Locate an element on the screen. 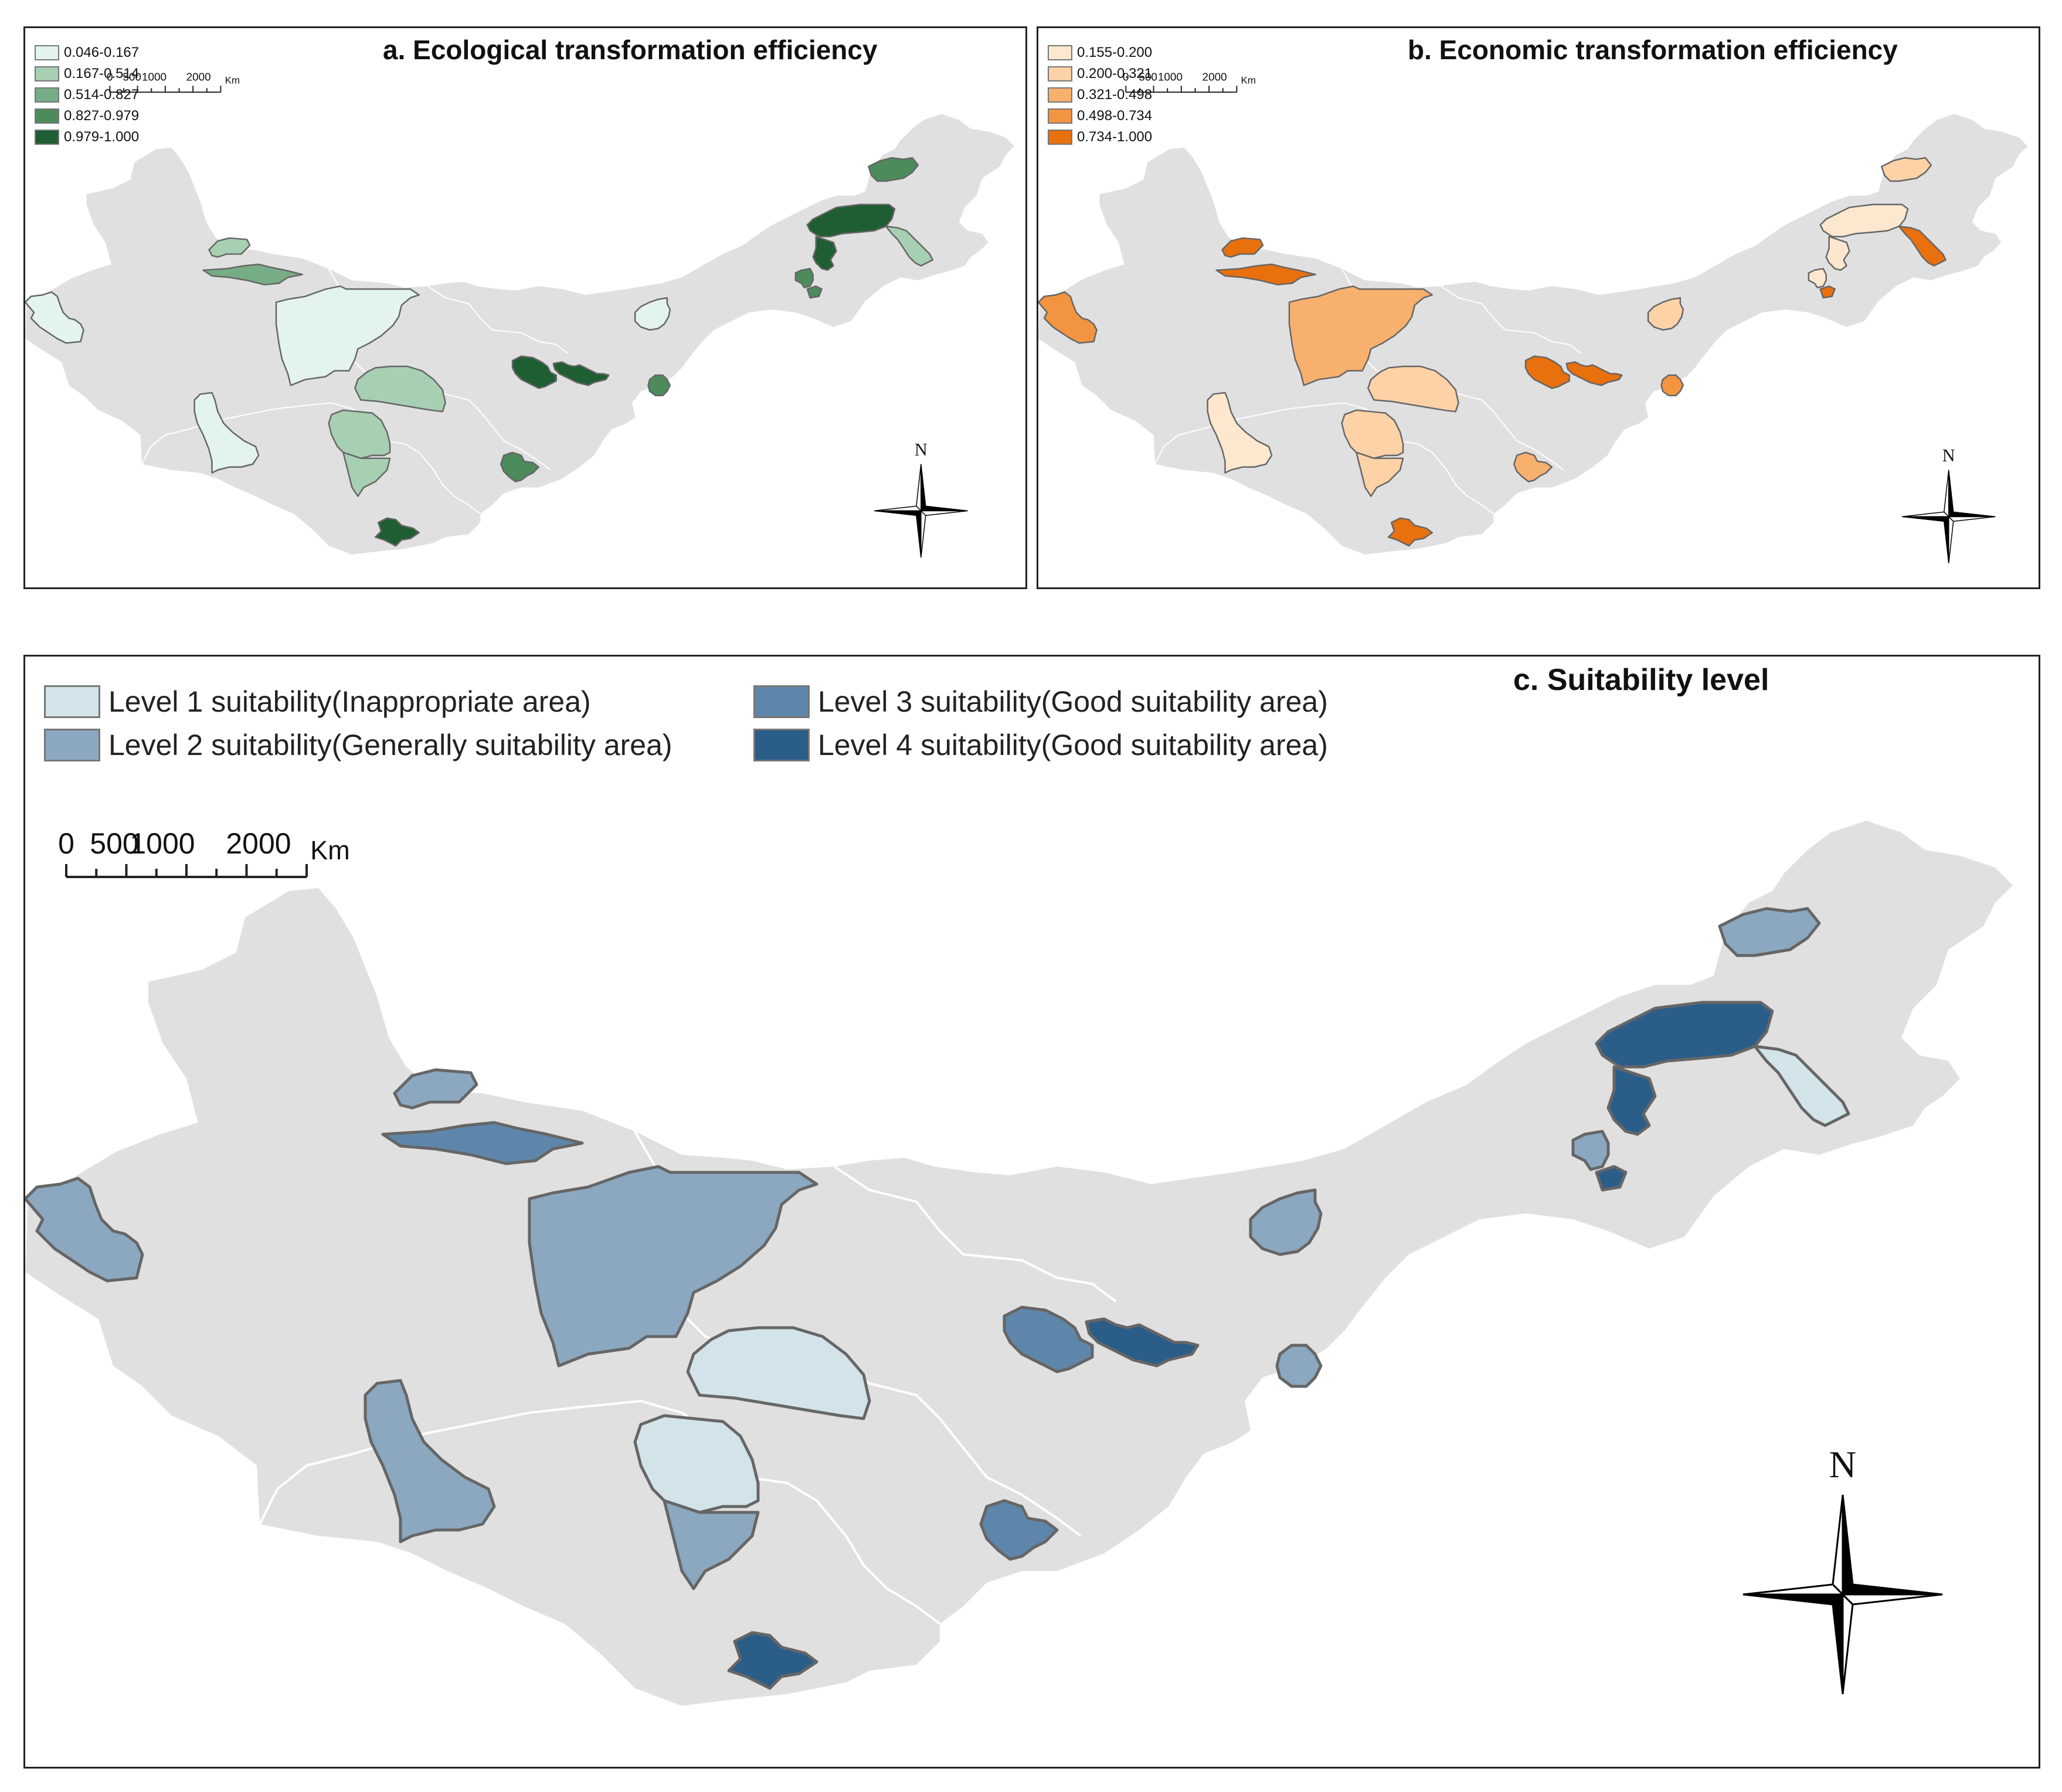  economic-map: 0 500 1000 2000 Km N is located at coordinates (1533, 317).